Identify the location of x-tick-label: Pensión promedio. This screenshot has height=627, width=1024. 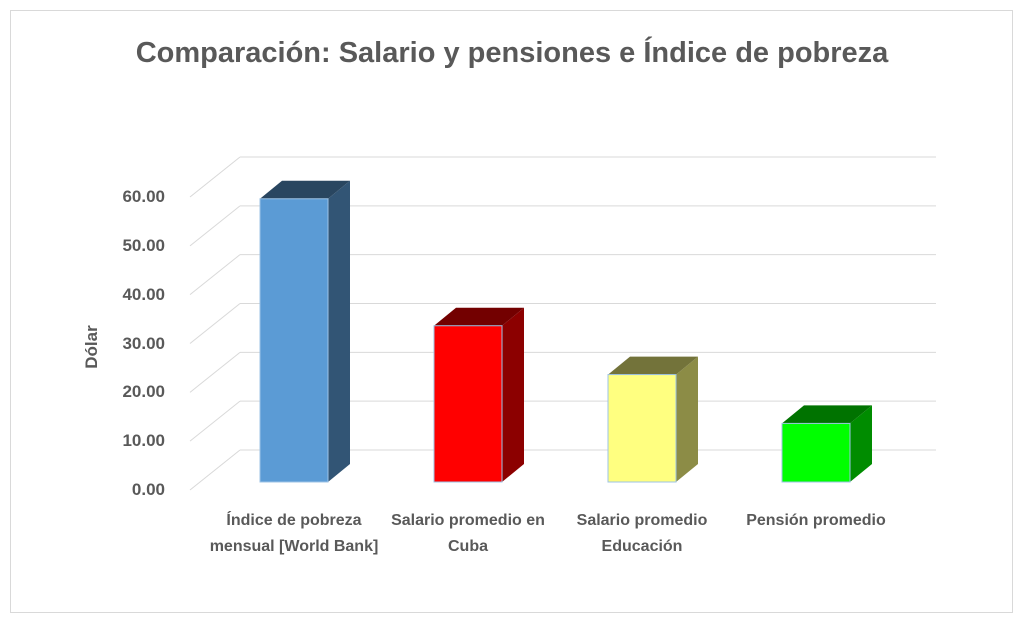
(816, 520).